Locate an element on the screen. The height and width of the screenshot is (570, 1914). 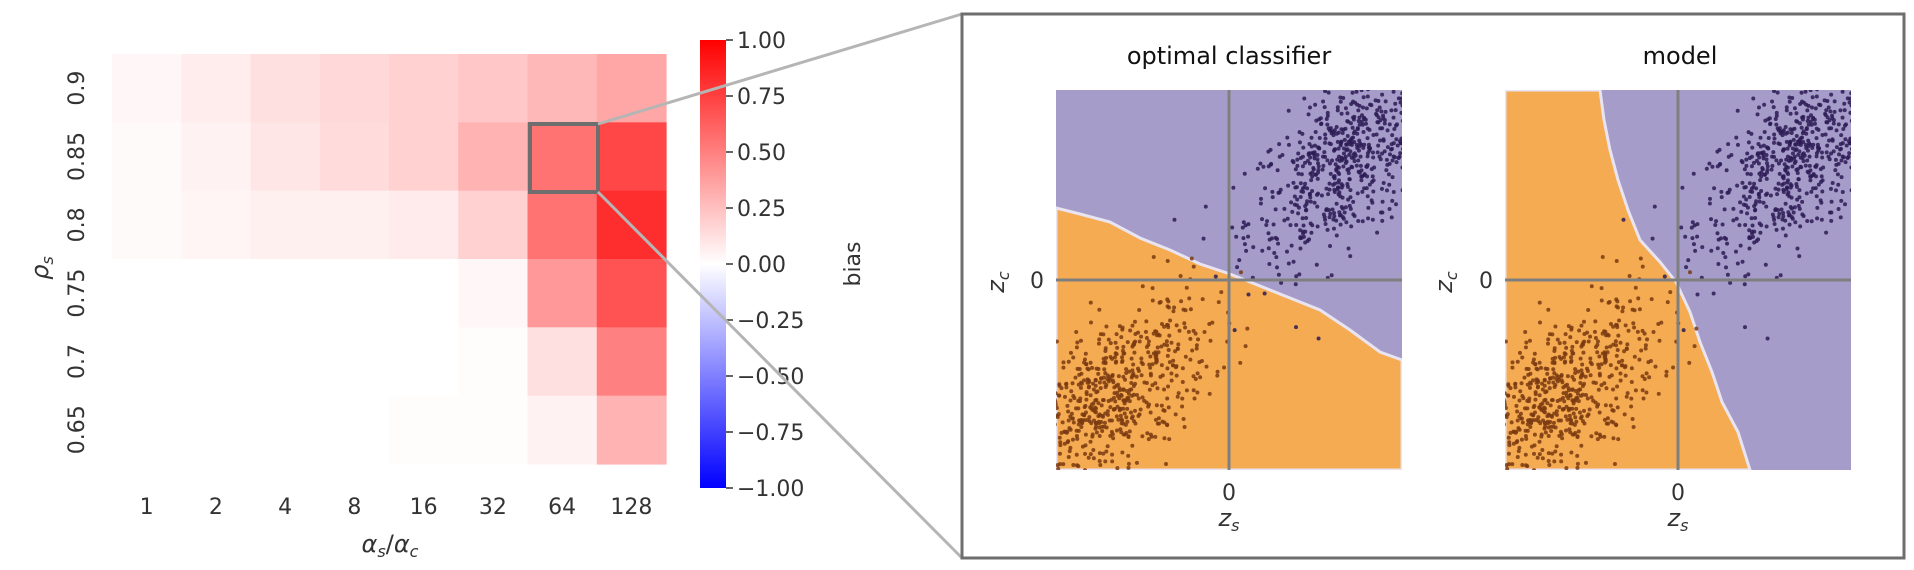
panel-title-model: model is located at coordinates (1680, 56).